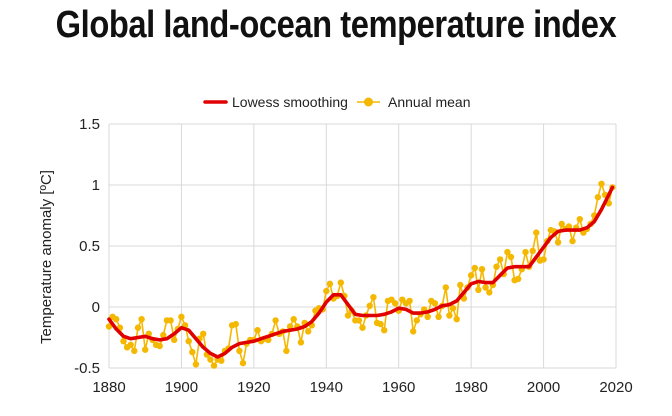 This screenshot has height=416, width=672. I want to click on y-tick-label: 1, so click(96, 185).